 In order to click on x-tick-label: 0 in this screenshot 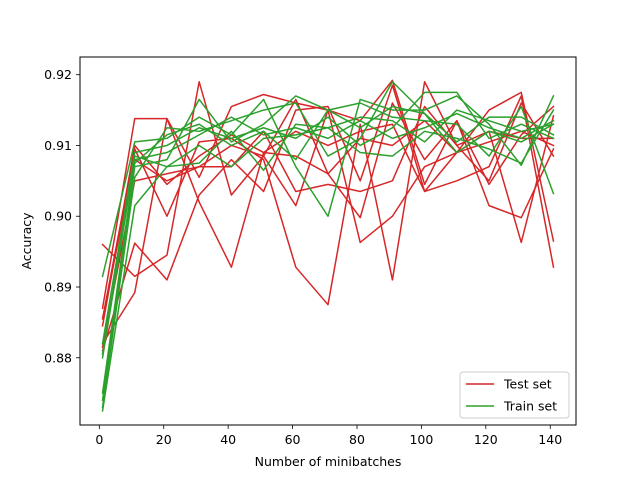, I will do `click(99, 439)`.